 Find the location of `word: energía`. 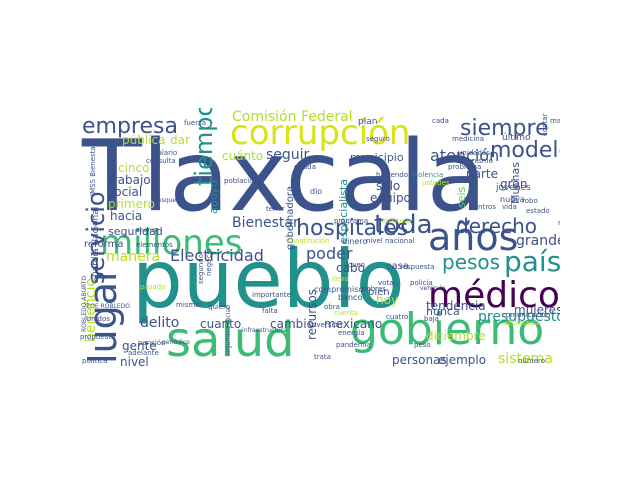

word: energía is located at coordinates (351, 333).